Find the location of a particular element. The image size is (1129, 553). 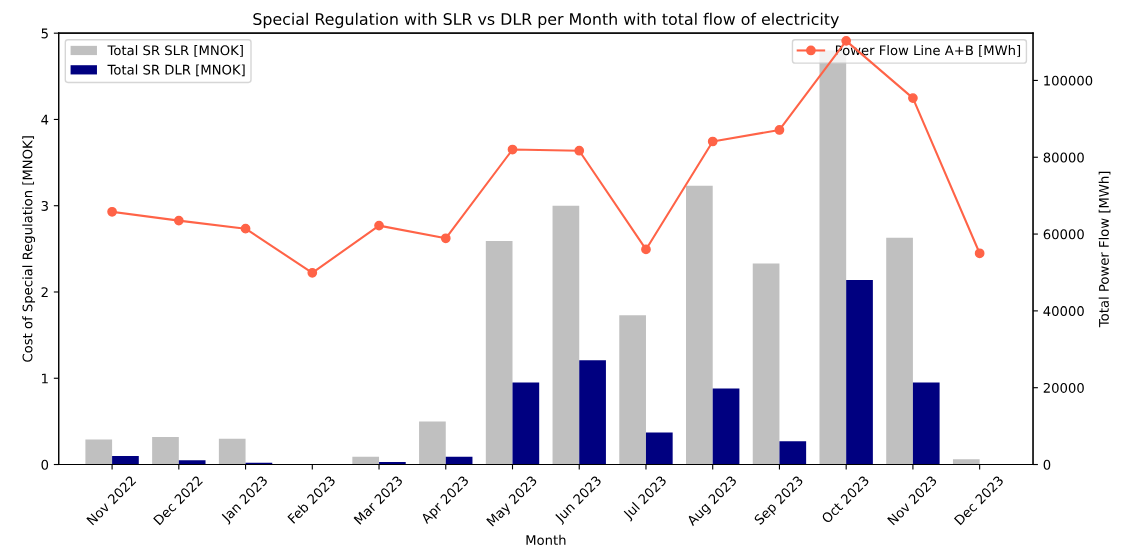

y2-tick-label: 0 is located at coordinates (1047, 464).